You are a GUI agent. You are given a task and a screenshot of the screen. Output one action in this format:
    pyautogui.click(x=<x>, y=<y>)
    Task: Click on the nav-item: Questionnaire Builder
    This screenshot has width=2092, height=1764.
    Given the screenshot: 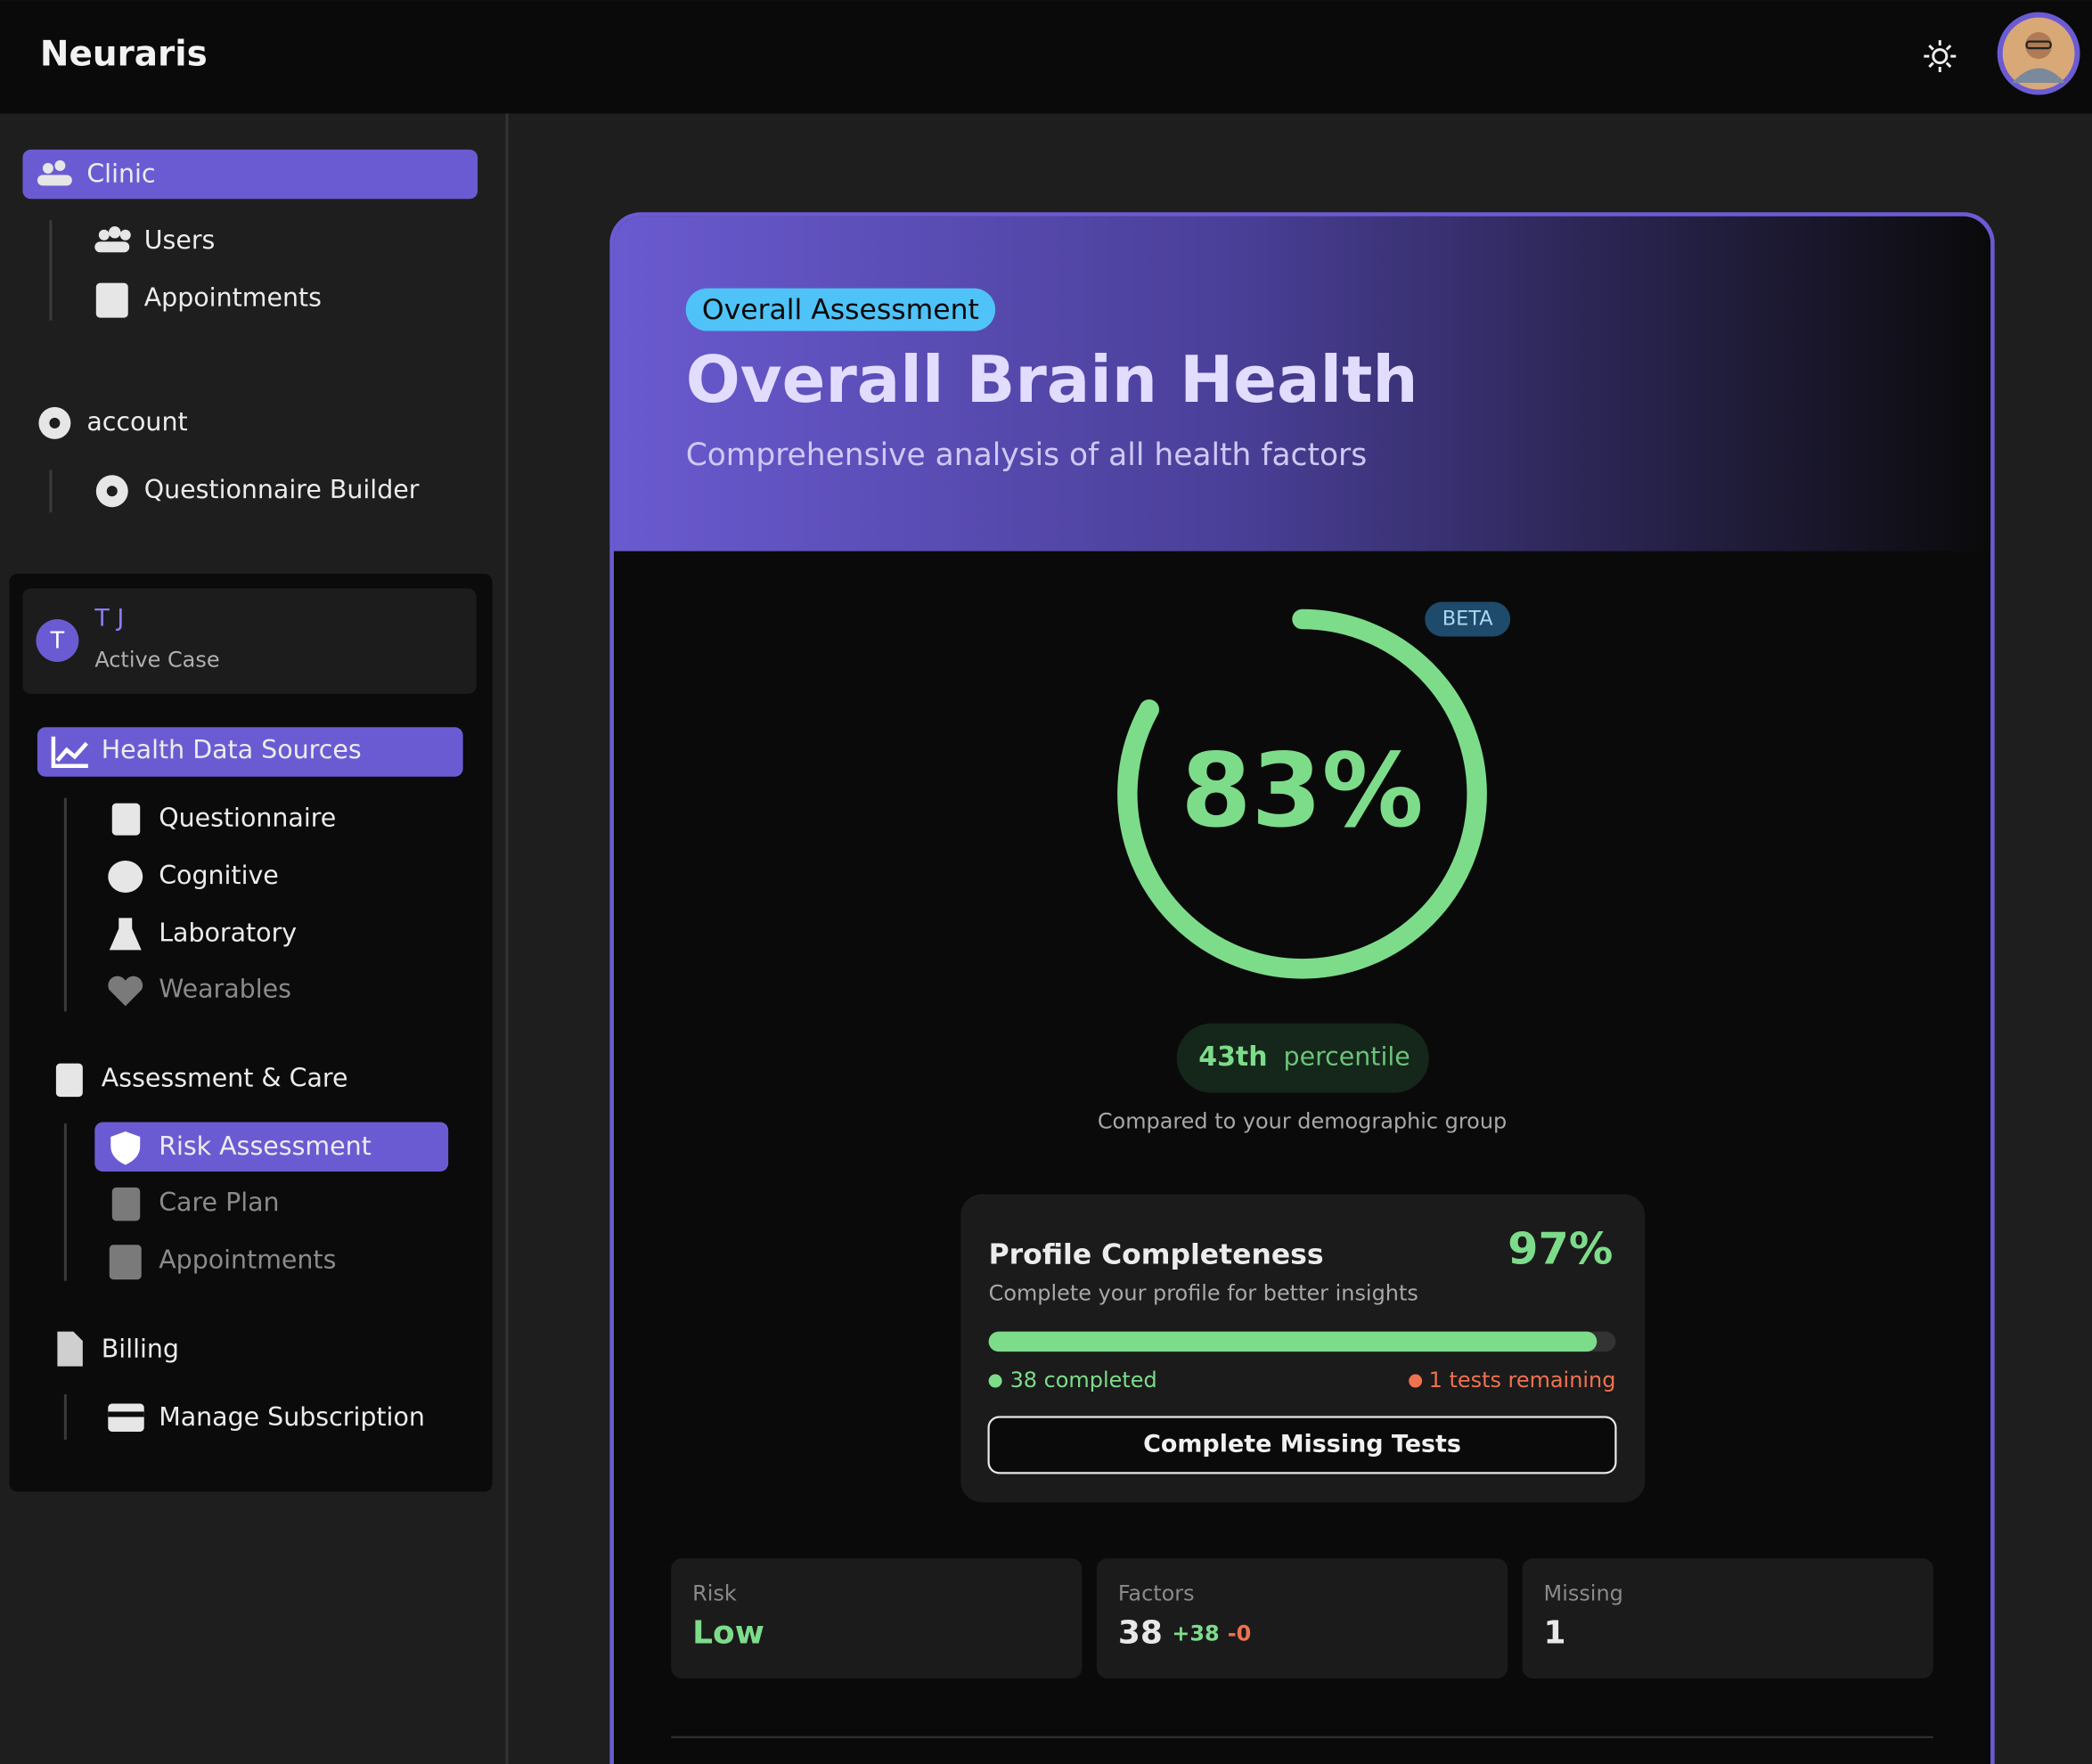 What is the action you would take?
    pyautogui.click(x=282, y=489)
    